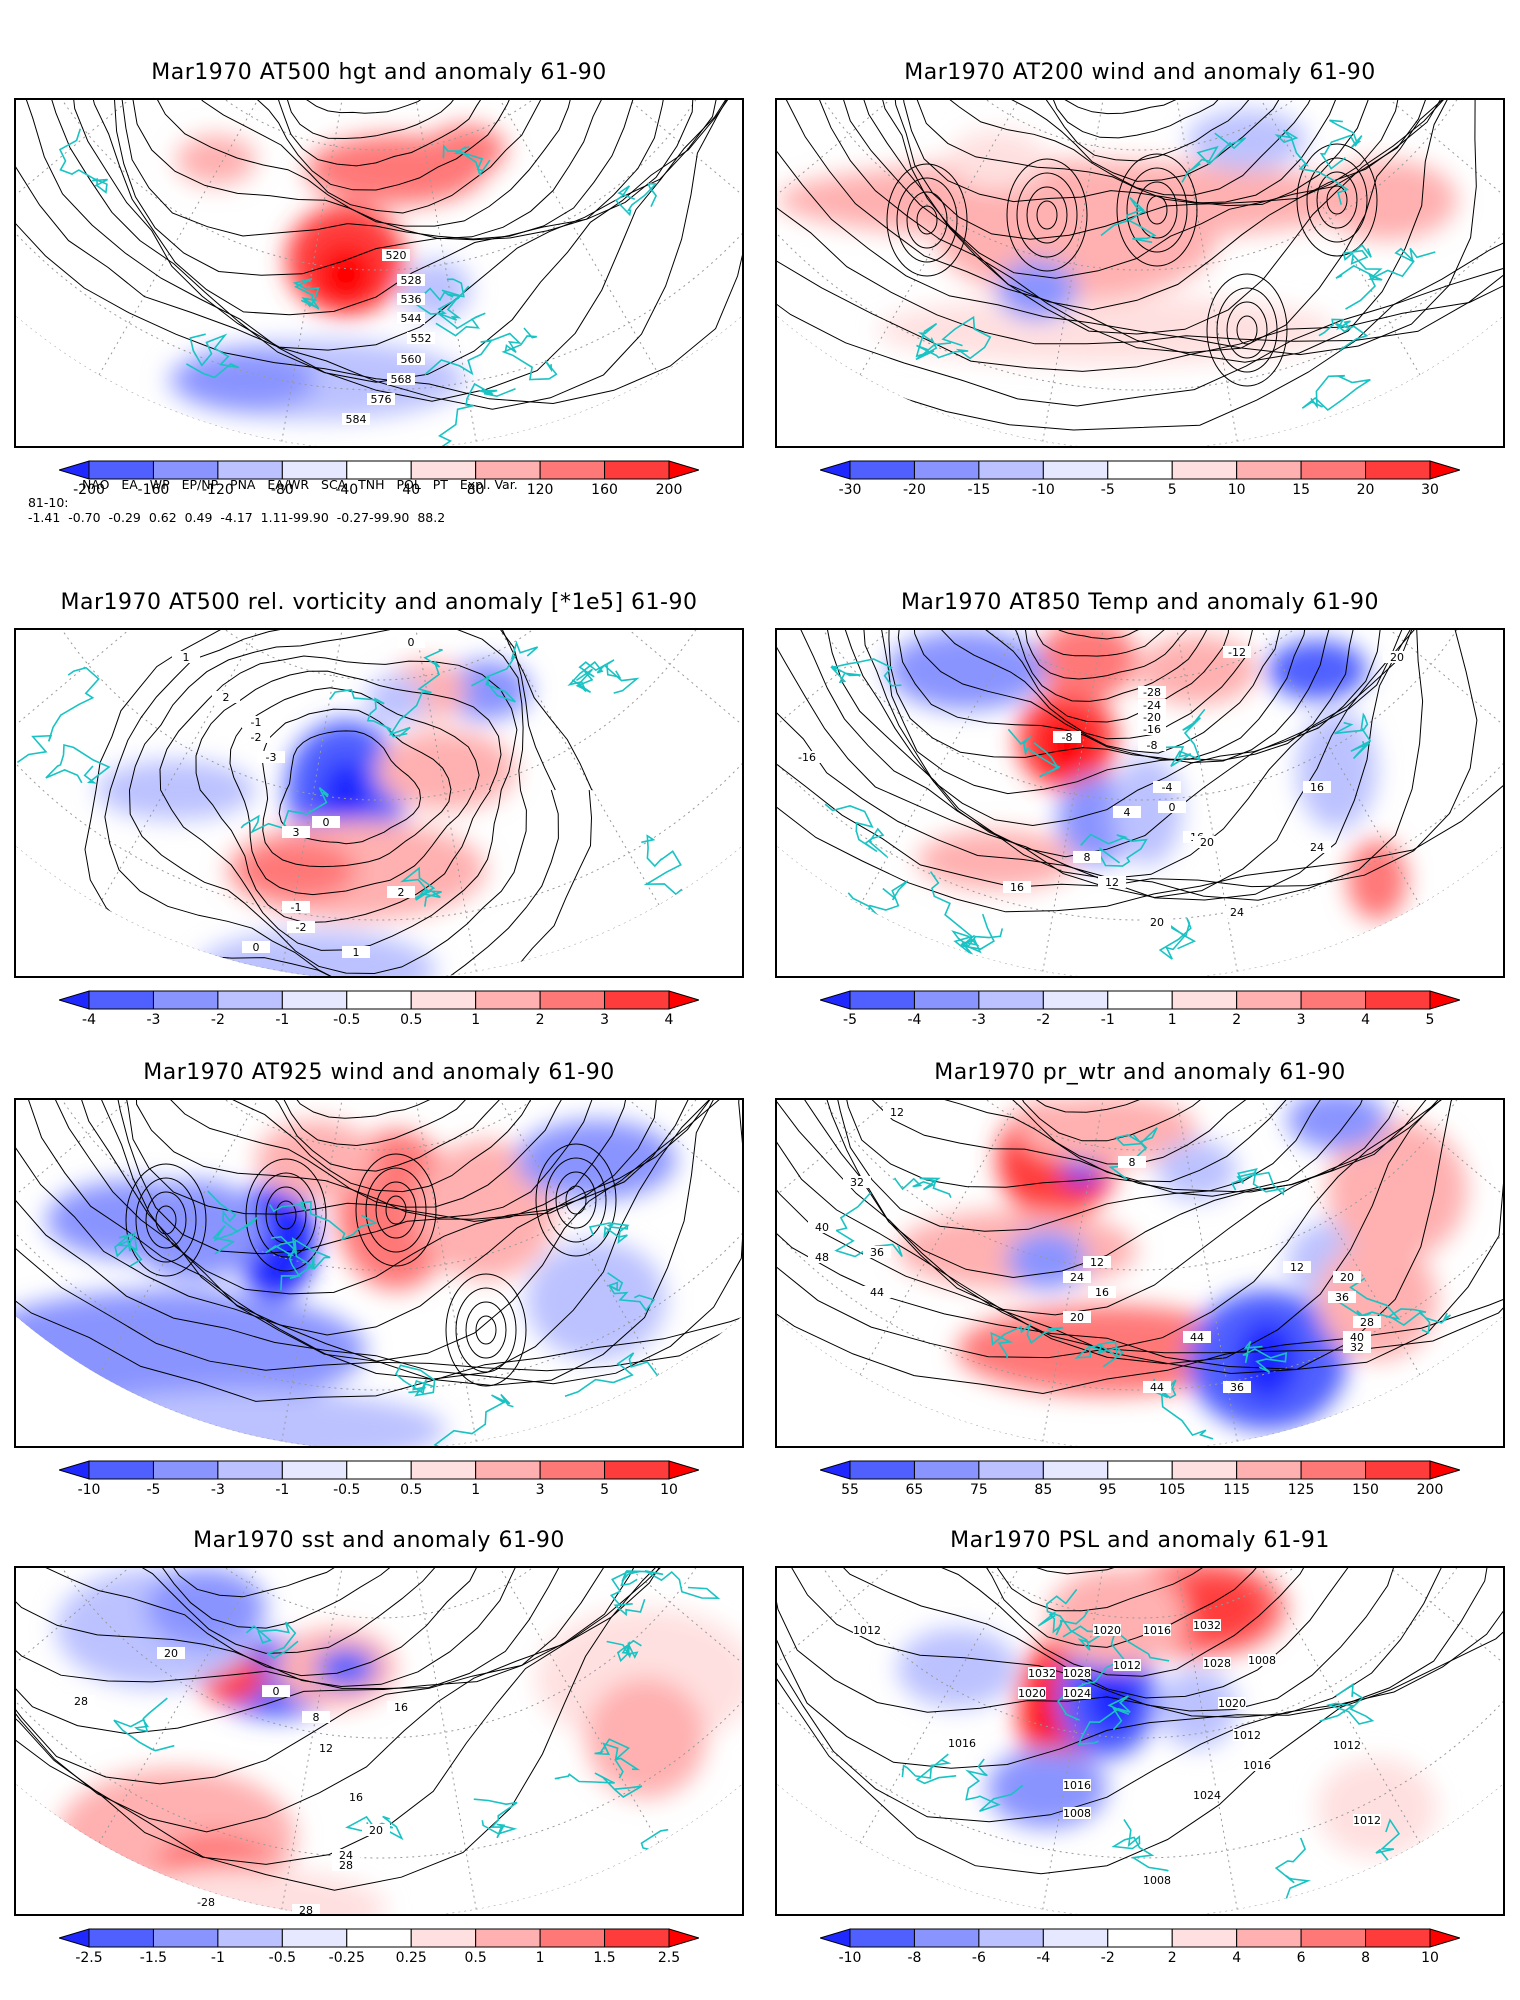 The width and height of the screenshot is (1520, 2000). Describe the element at coordinates (1043, 1020) in the screenshot. I see `colorbar-tick-label: -2` at that location.